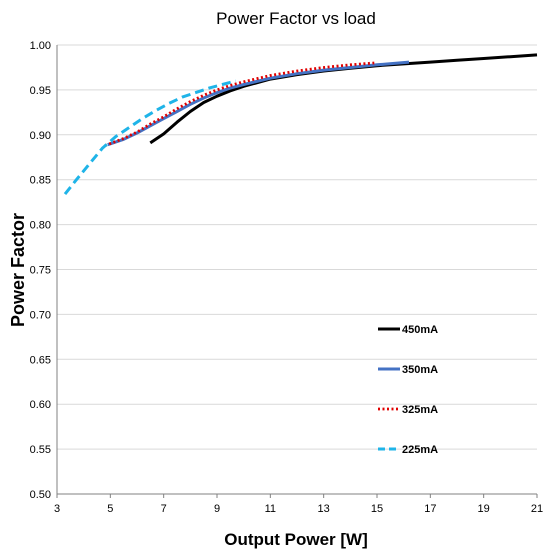 The image size is (544, 556). I want to click on x-tick-label: 11, so click(270, 509).